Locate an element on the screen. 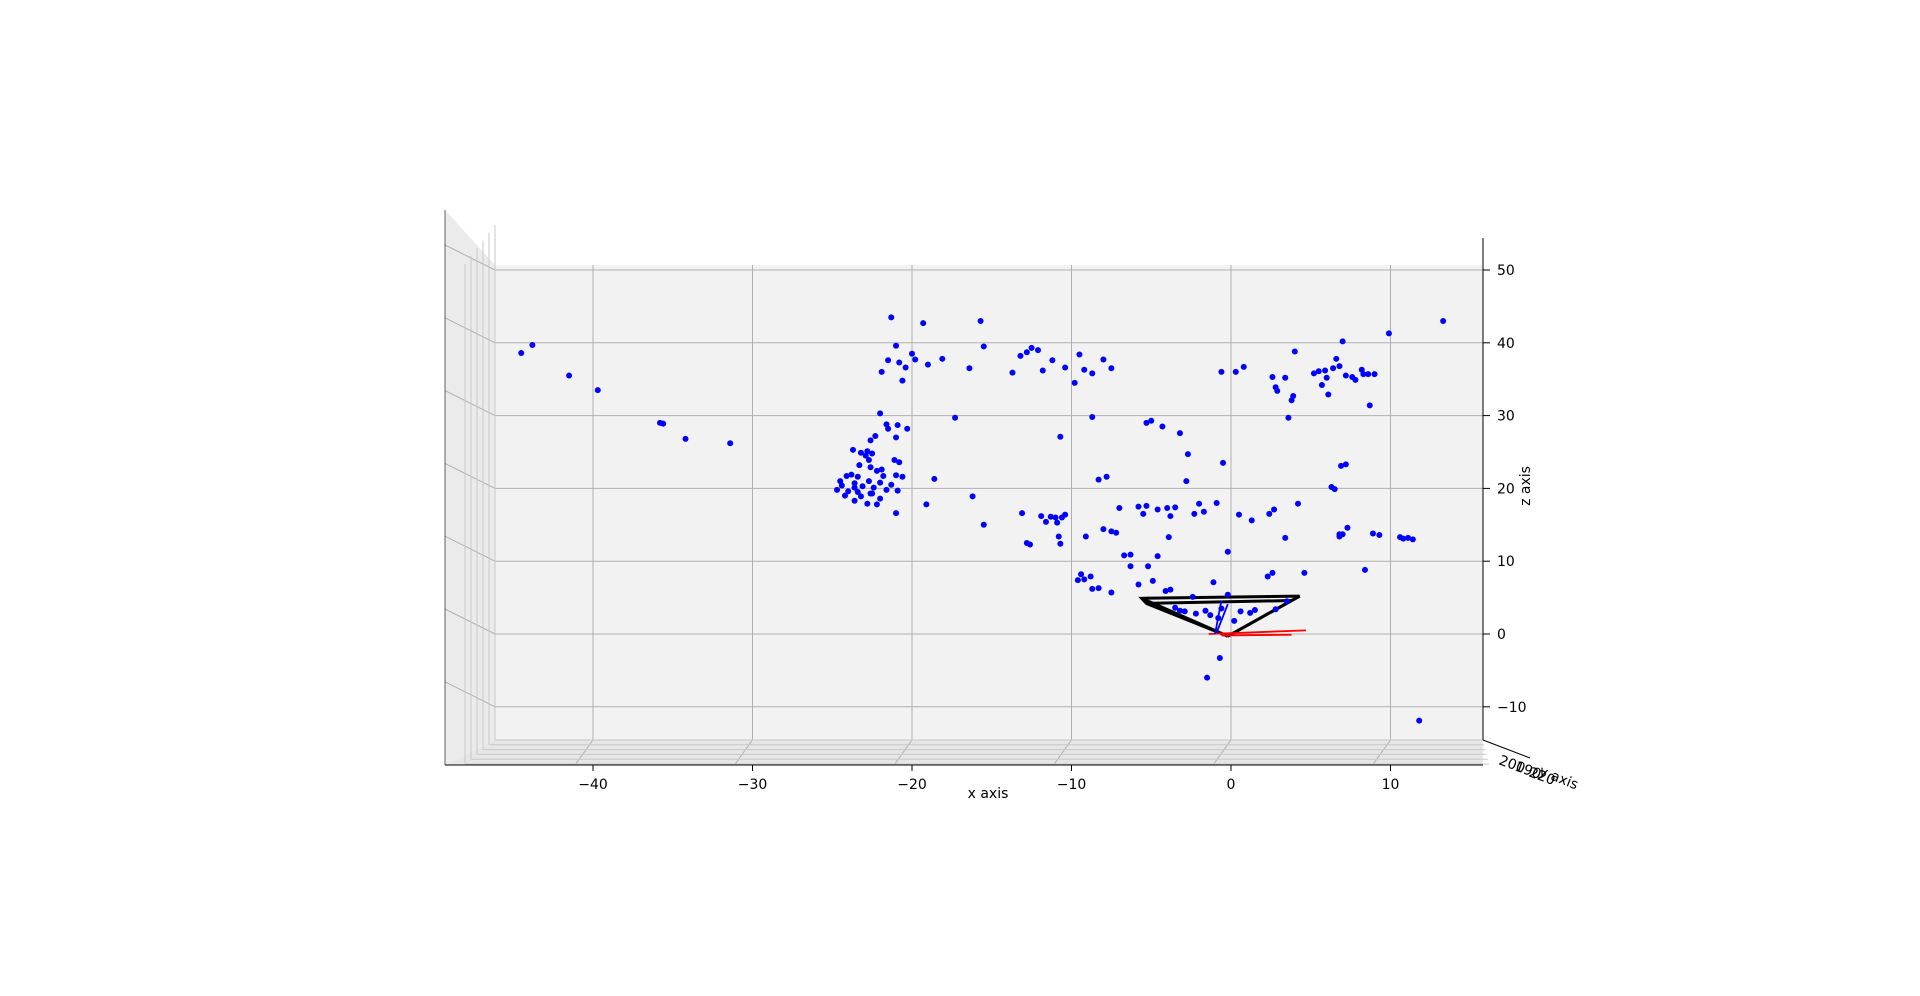  z-tick-label: 40 is located at coordinates (1506, 344).